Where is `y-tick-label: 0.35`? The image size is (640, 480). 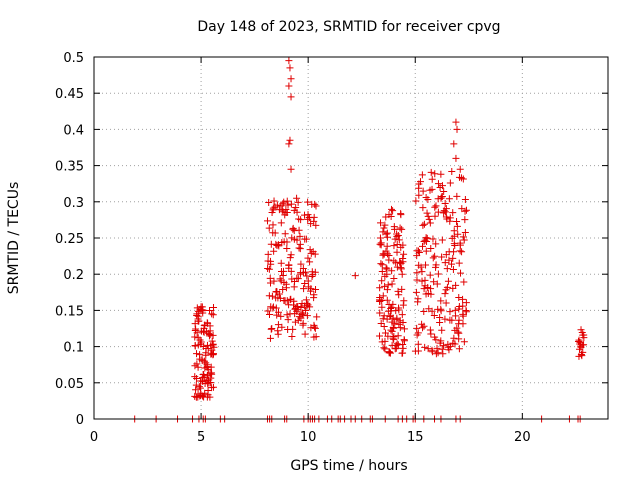 y-tick-label: 0.35 is located at coordinates (69, 167).